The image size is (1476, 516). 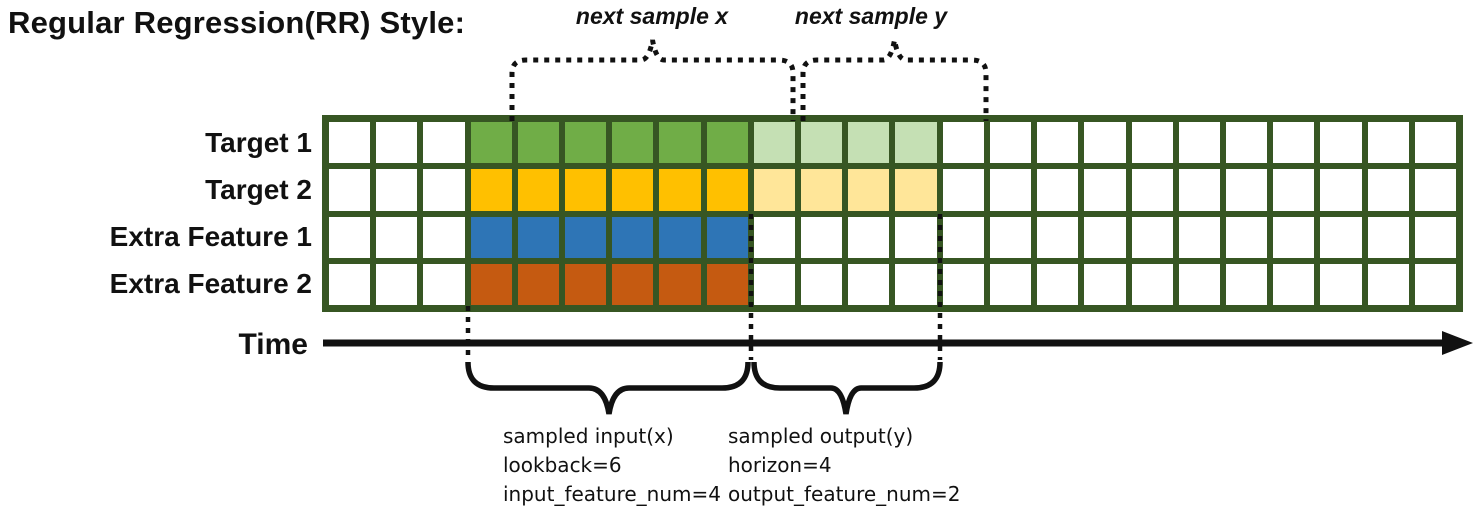 I want to click on next-sample-x-brace, so click(x=652, y=80).